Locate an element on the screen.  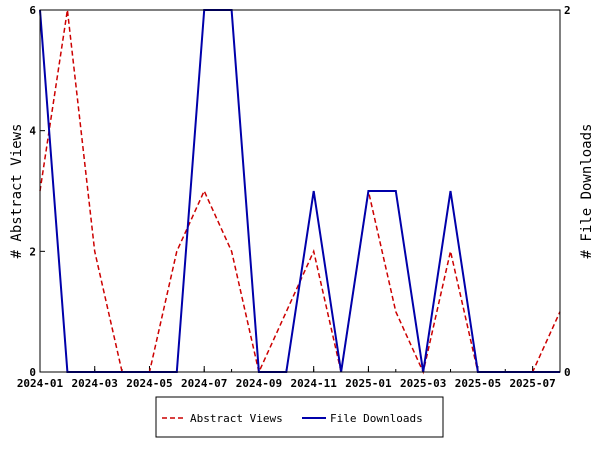
y-left-axis-title: # Abstract Views is located at coordinates (17, 191).